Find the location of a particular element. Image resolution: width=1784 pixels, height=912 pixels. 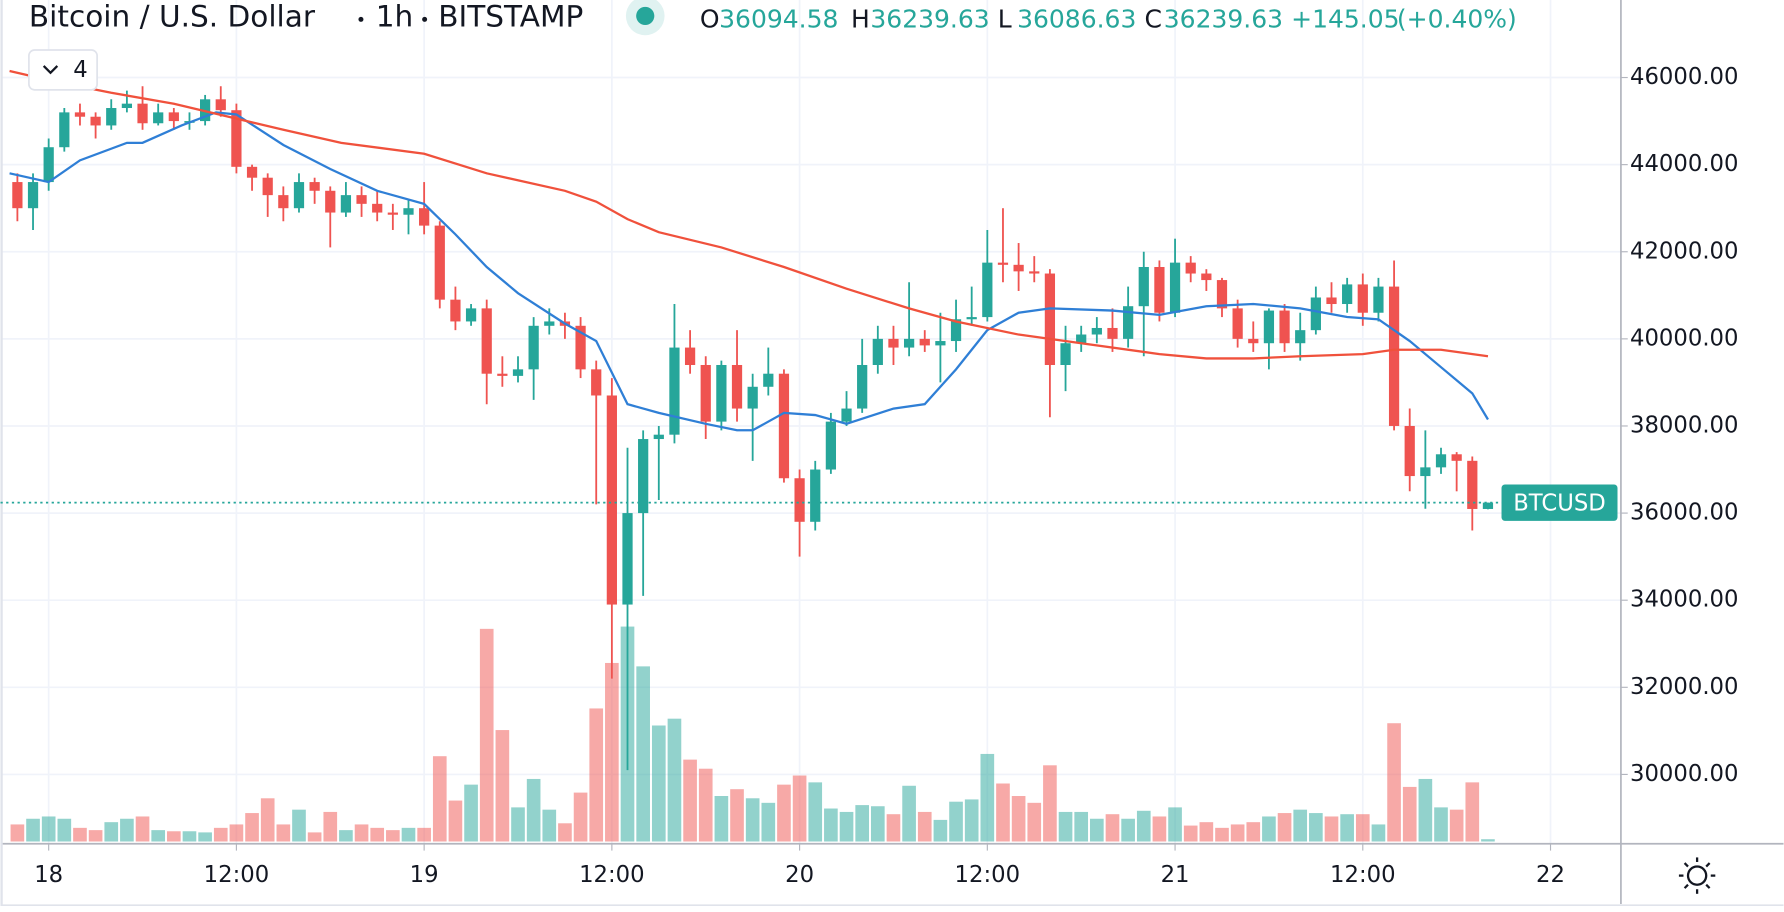

settings-icon is located at coordinates (1697, 875).